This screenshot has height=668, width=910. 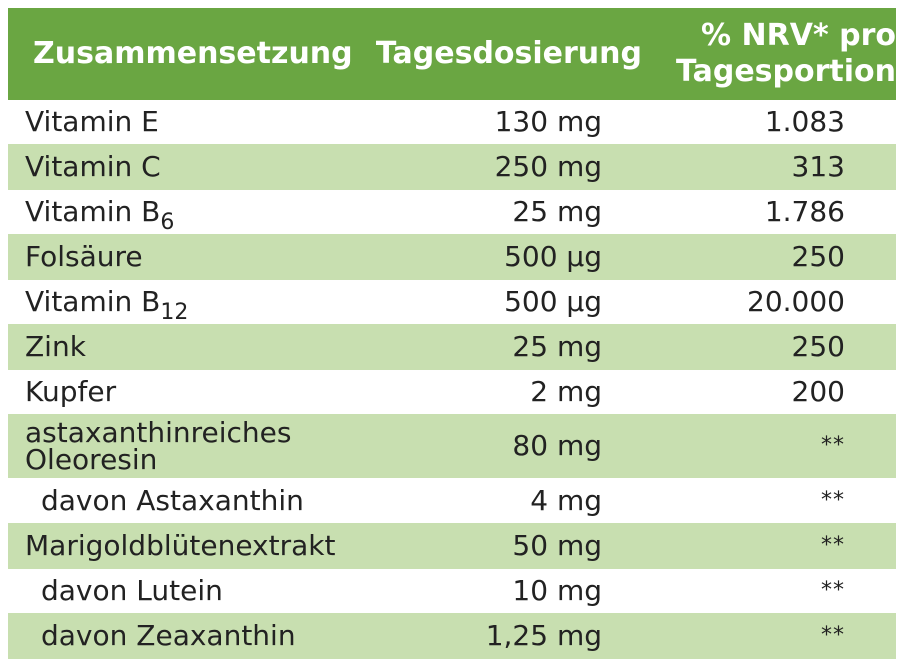 What do you see at coordinates (798, 35) in the screenshot?
I see `header-nrv-line1: % NRV* pro` at bounding box center [798, 35].